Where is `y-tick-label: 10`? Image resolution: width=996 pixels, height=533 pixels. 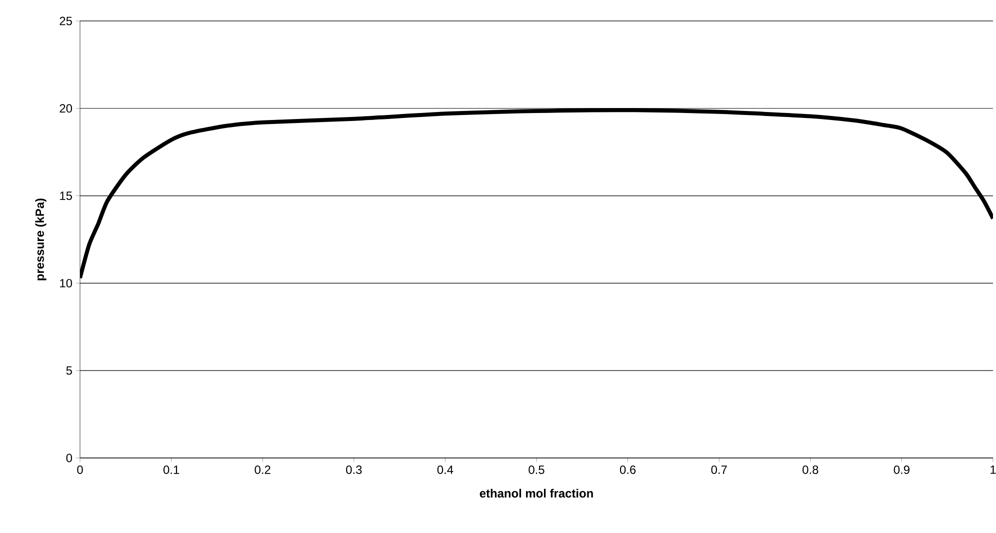
y-tick-label: 10 is located at coordinates (66, 283).